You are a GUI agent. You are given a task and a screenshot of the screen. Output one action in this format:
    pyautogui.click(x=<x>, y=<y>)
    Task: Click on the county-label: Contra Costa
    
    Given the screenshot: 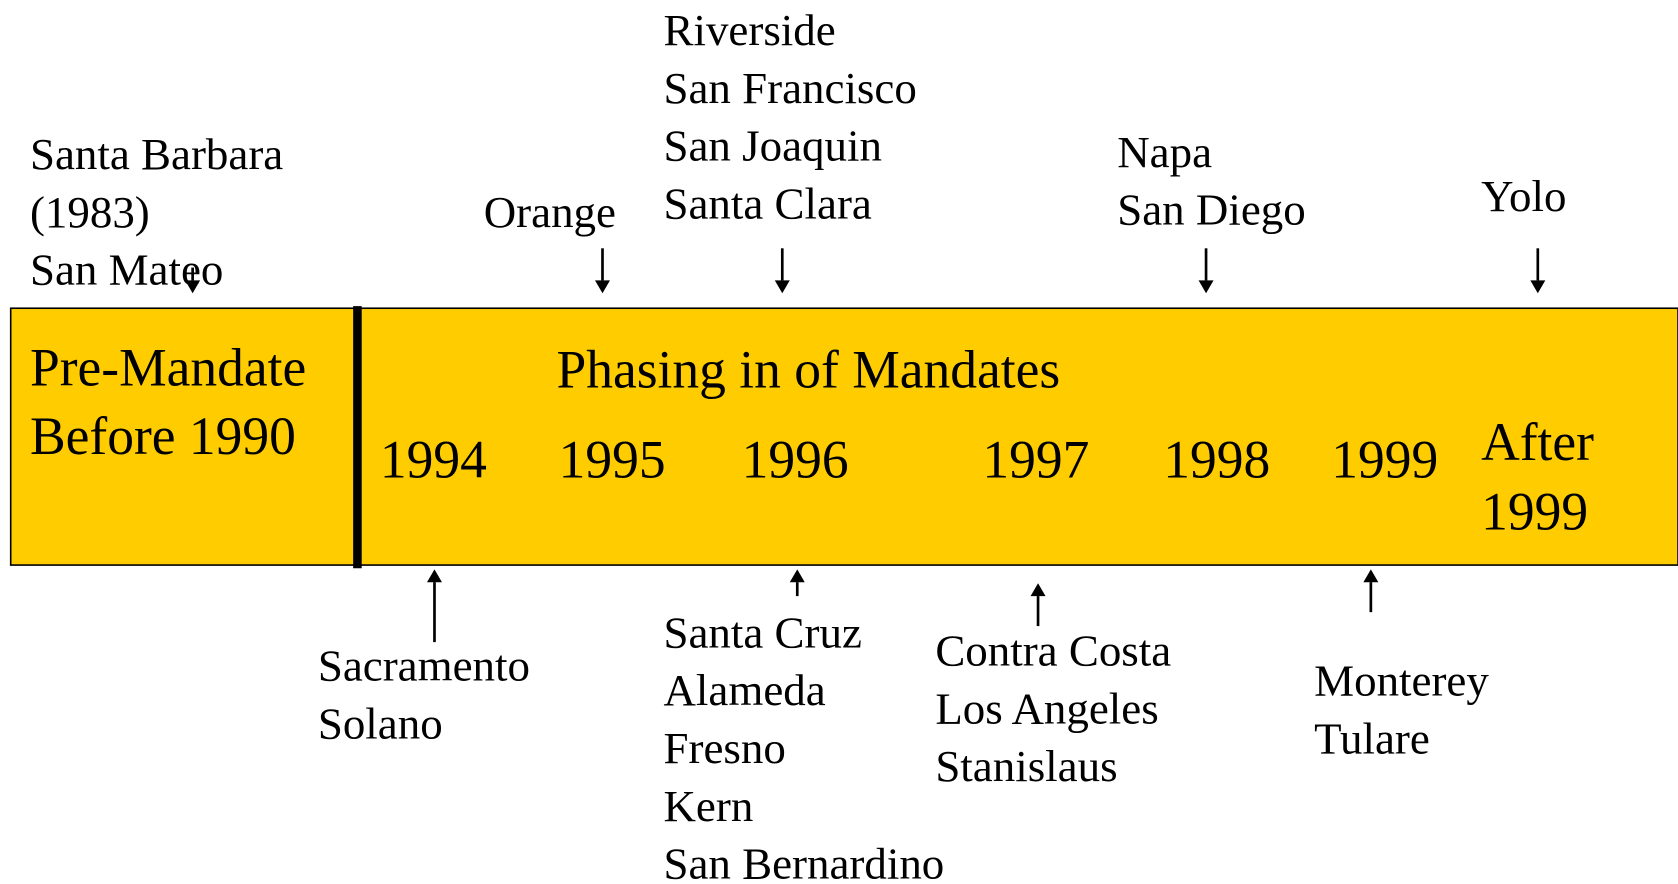 What is the action you would take?
    pyautogui.click(x=1053, y=651)
    